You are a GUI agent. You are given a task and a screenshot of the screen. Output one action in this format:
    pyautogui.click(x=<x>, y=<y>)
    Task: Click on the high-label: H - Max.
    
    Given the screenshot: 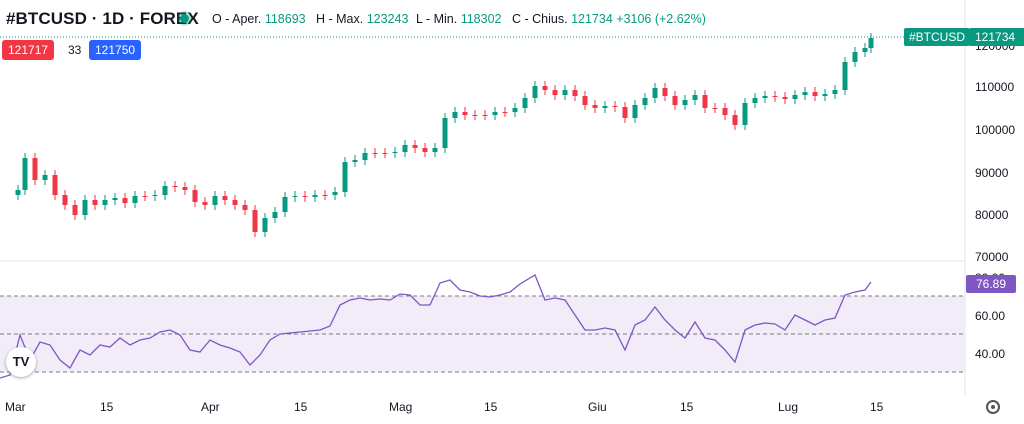 What is the action you would take?
    pyautogui.click(x=340, y=19)
    